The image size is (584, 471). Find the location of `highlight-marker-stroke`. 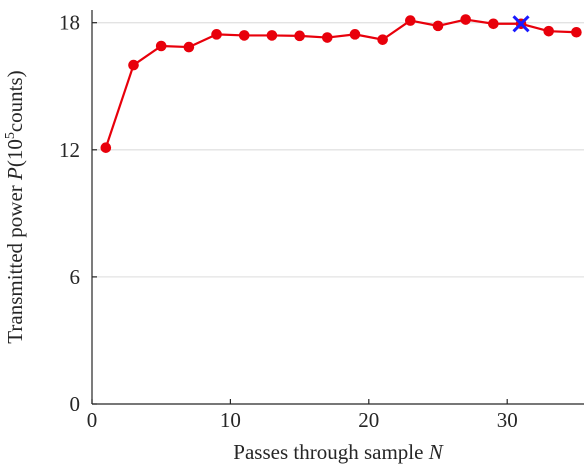

highlight-marker-stroke is located at coordinates (521, 24).